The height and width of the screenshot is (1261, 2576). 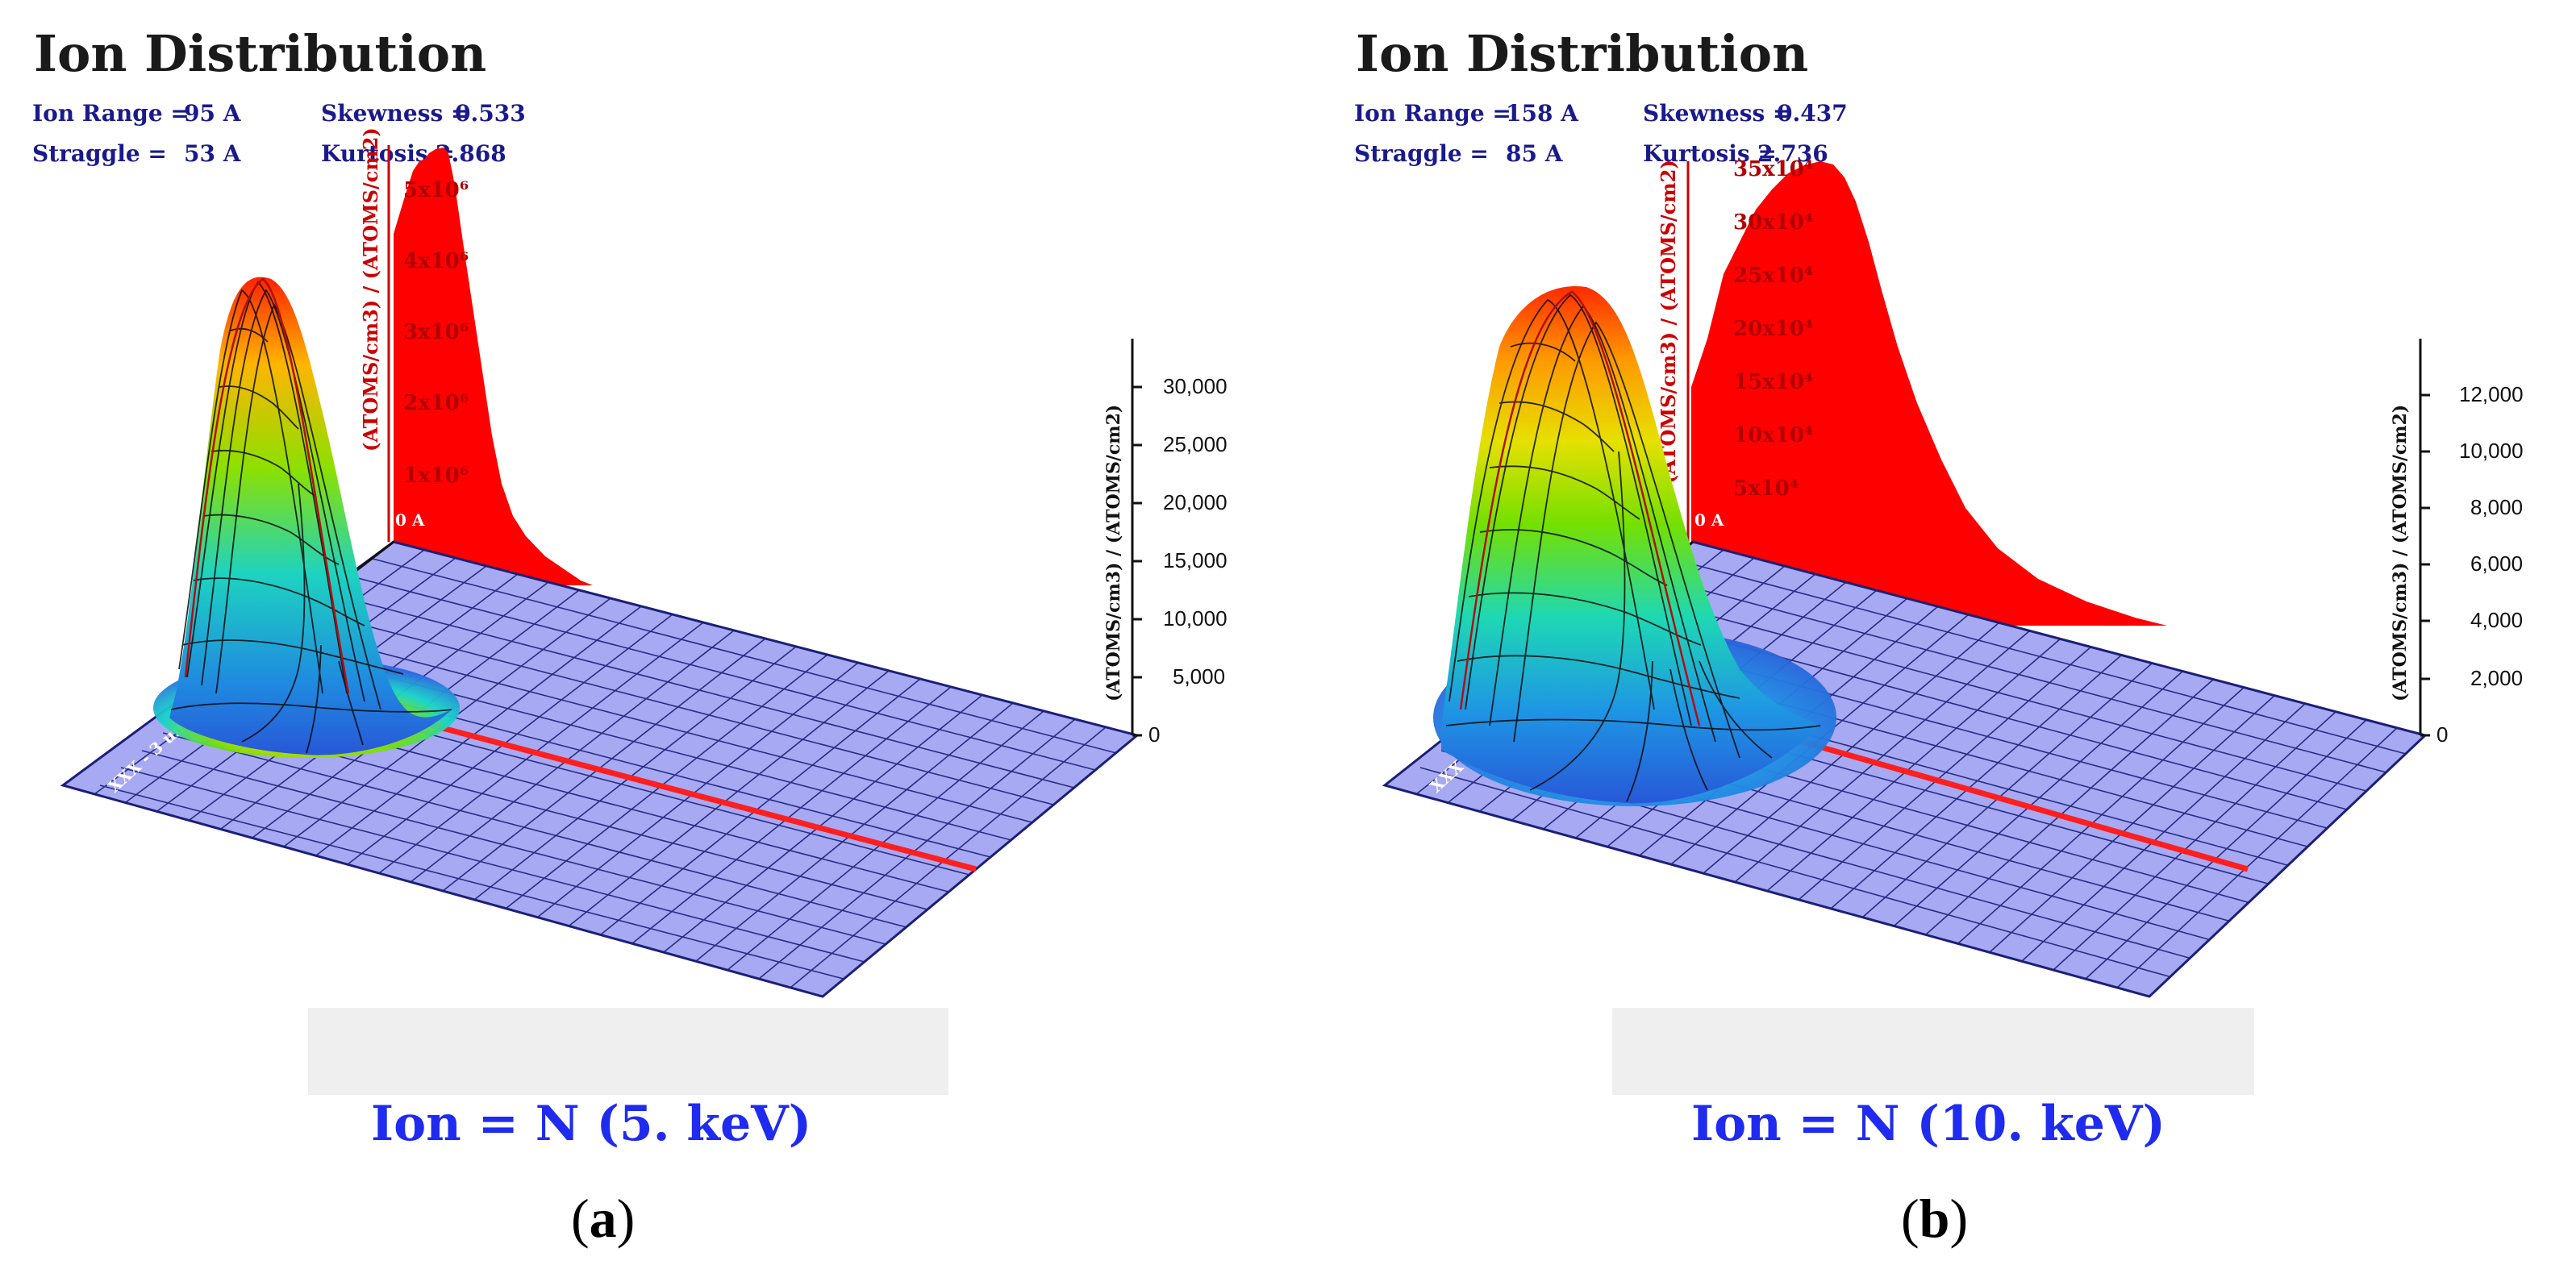 What do you see at coordinates (2496, 620) in the screenshot?
I see `z-tick-4000: 4,000` at bounding box center [2496, 620].